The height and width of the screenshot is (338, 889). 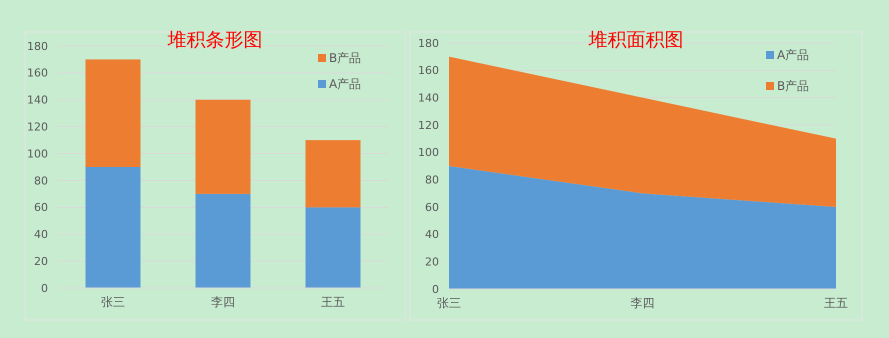 What do you see at coordinates (214, 40) in the screenshot?
I see `chart-title: 堆积条形图` at bounding box center [214, 40].